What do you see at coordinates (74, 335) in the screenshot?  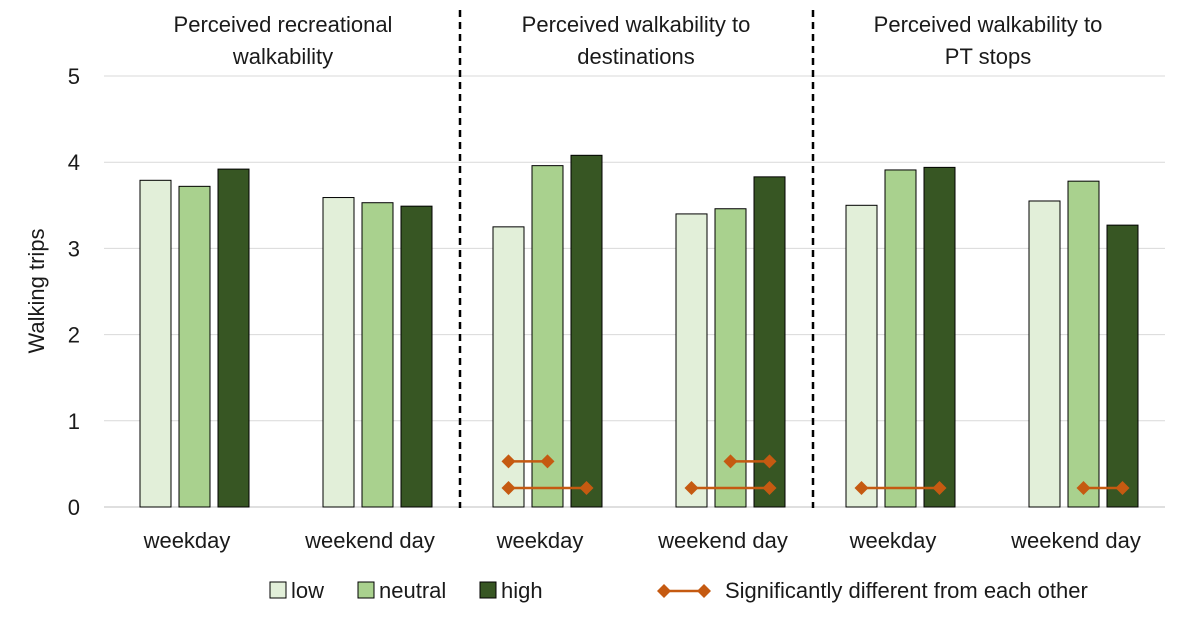 I see `y-tick-label: 2` at bounding box center [74, 335].